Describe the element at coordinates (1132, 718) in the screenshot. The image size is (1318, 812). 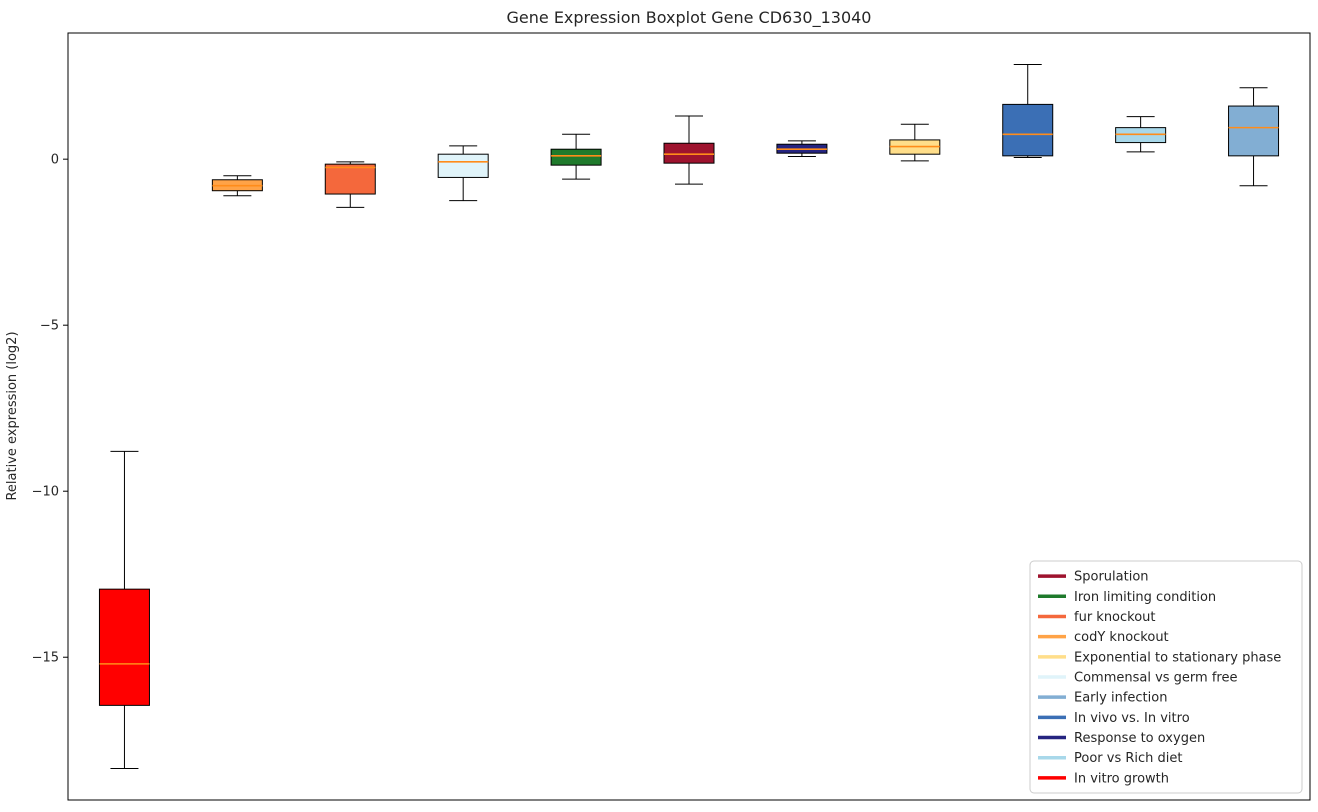
I see `legend-label: In vivo vs. In vitro` at that location.